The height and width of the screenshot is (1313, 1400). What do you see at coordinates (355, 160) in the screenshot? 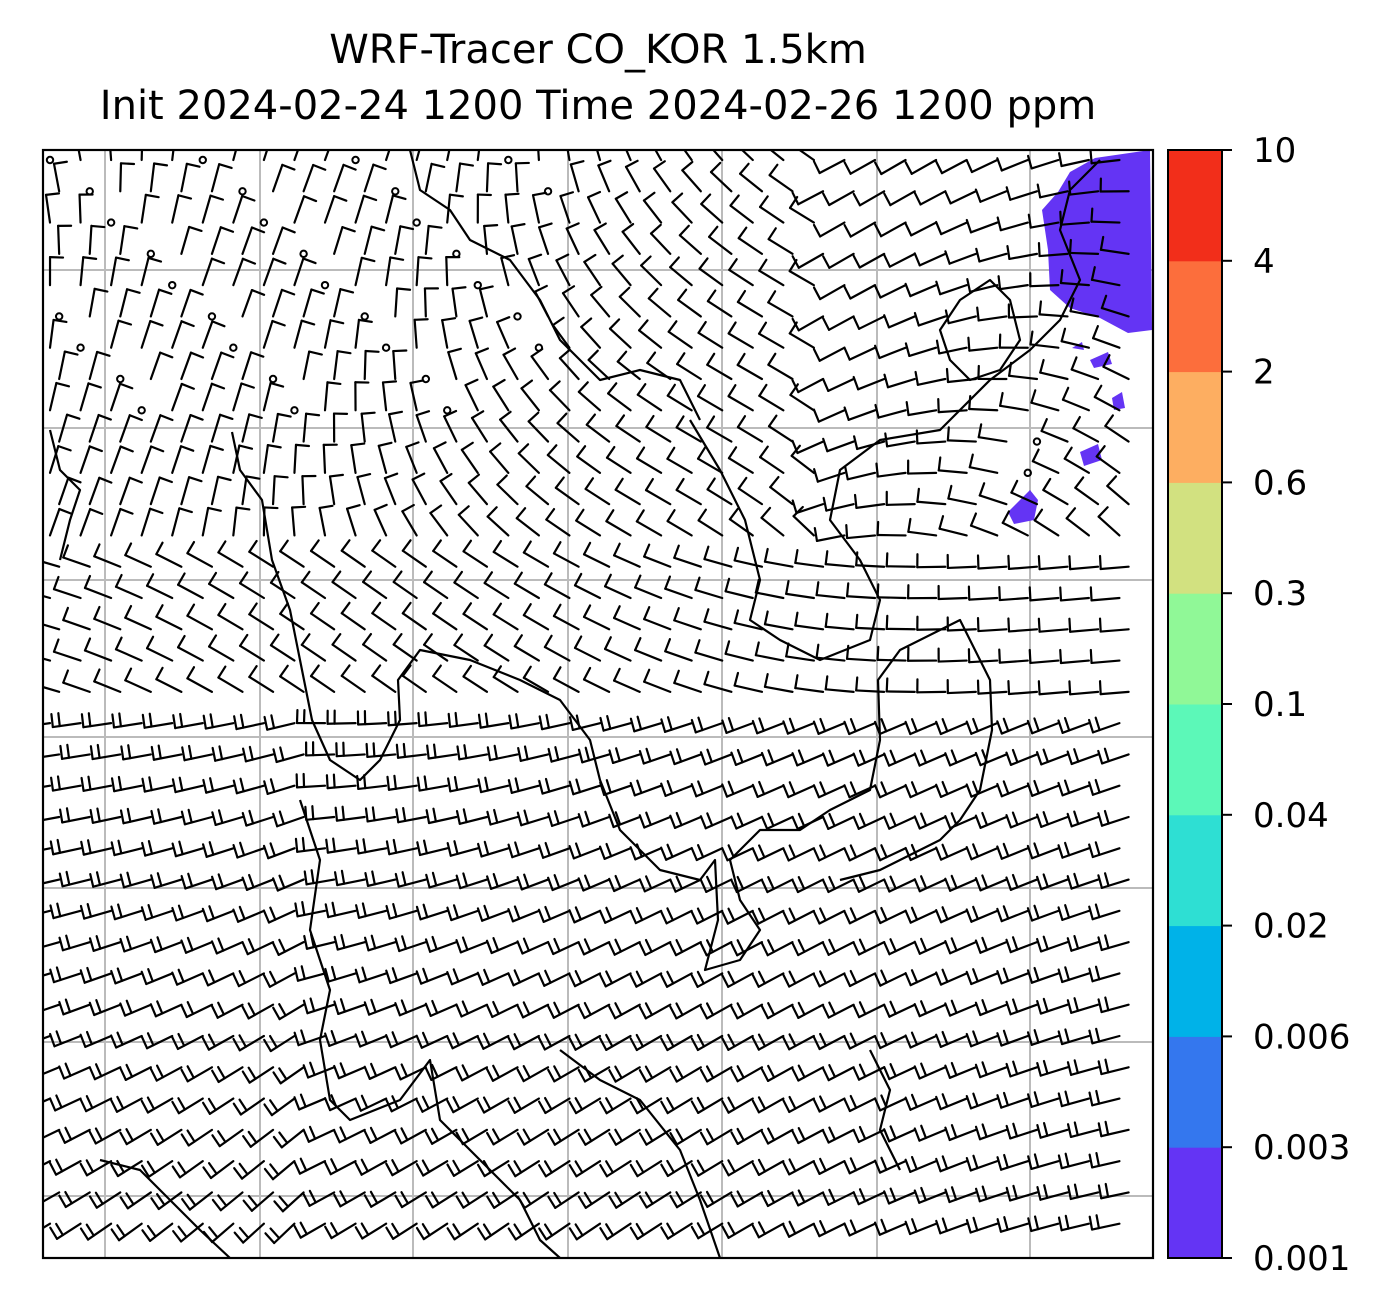
I see `calm-wind-marker` at bounding box center [355, 160].